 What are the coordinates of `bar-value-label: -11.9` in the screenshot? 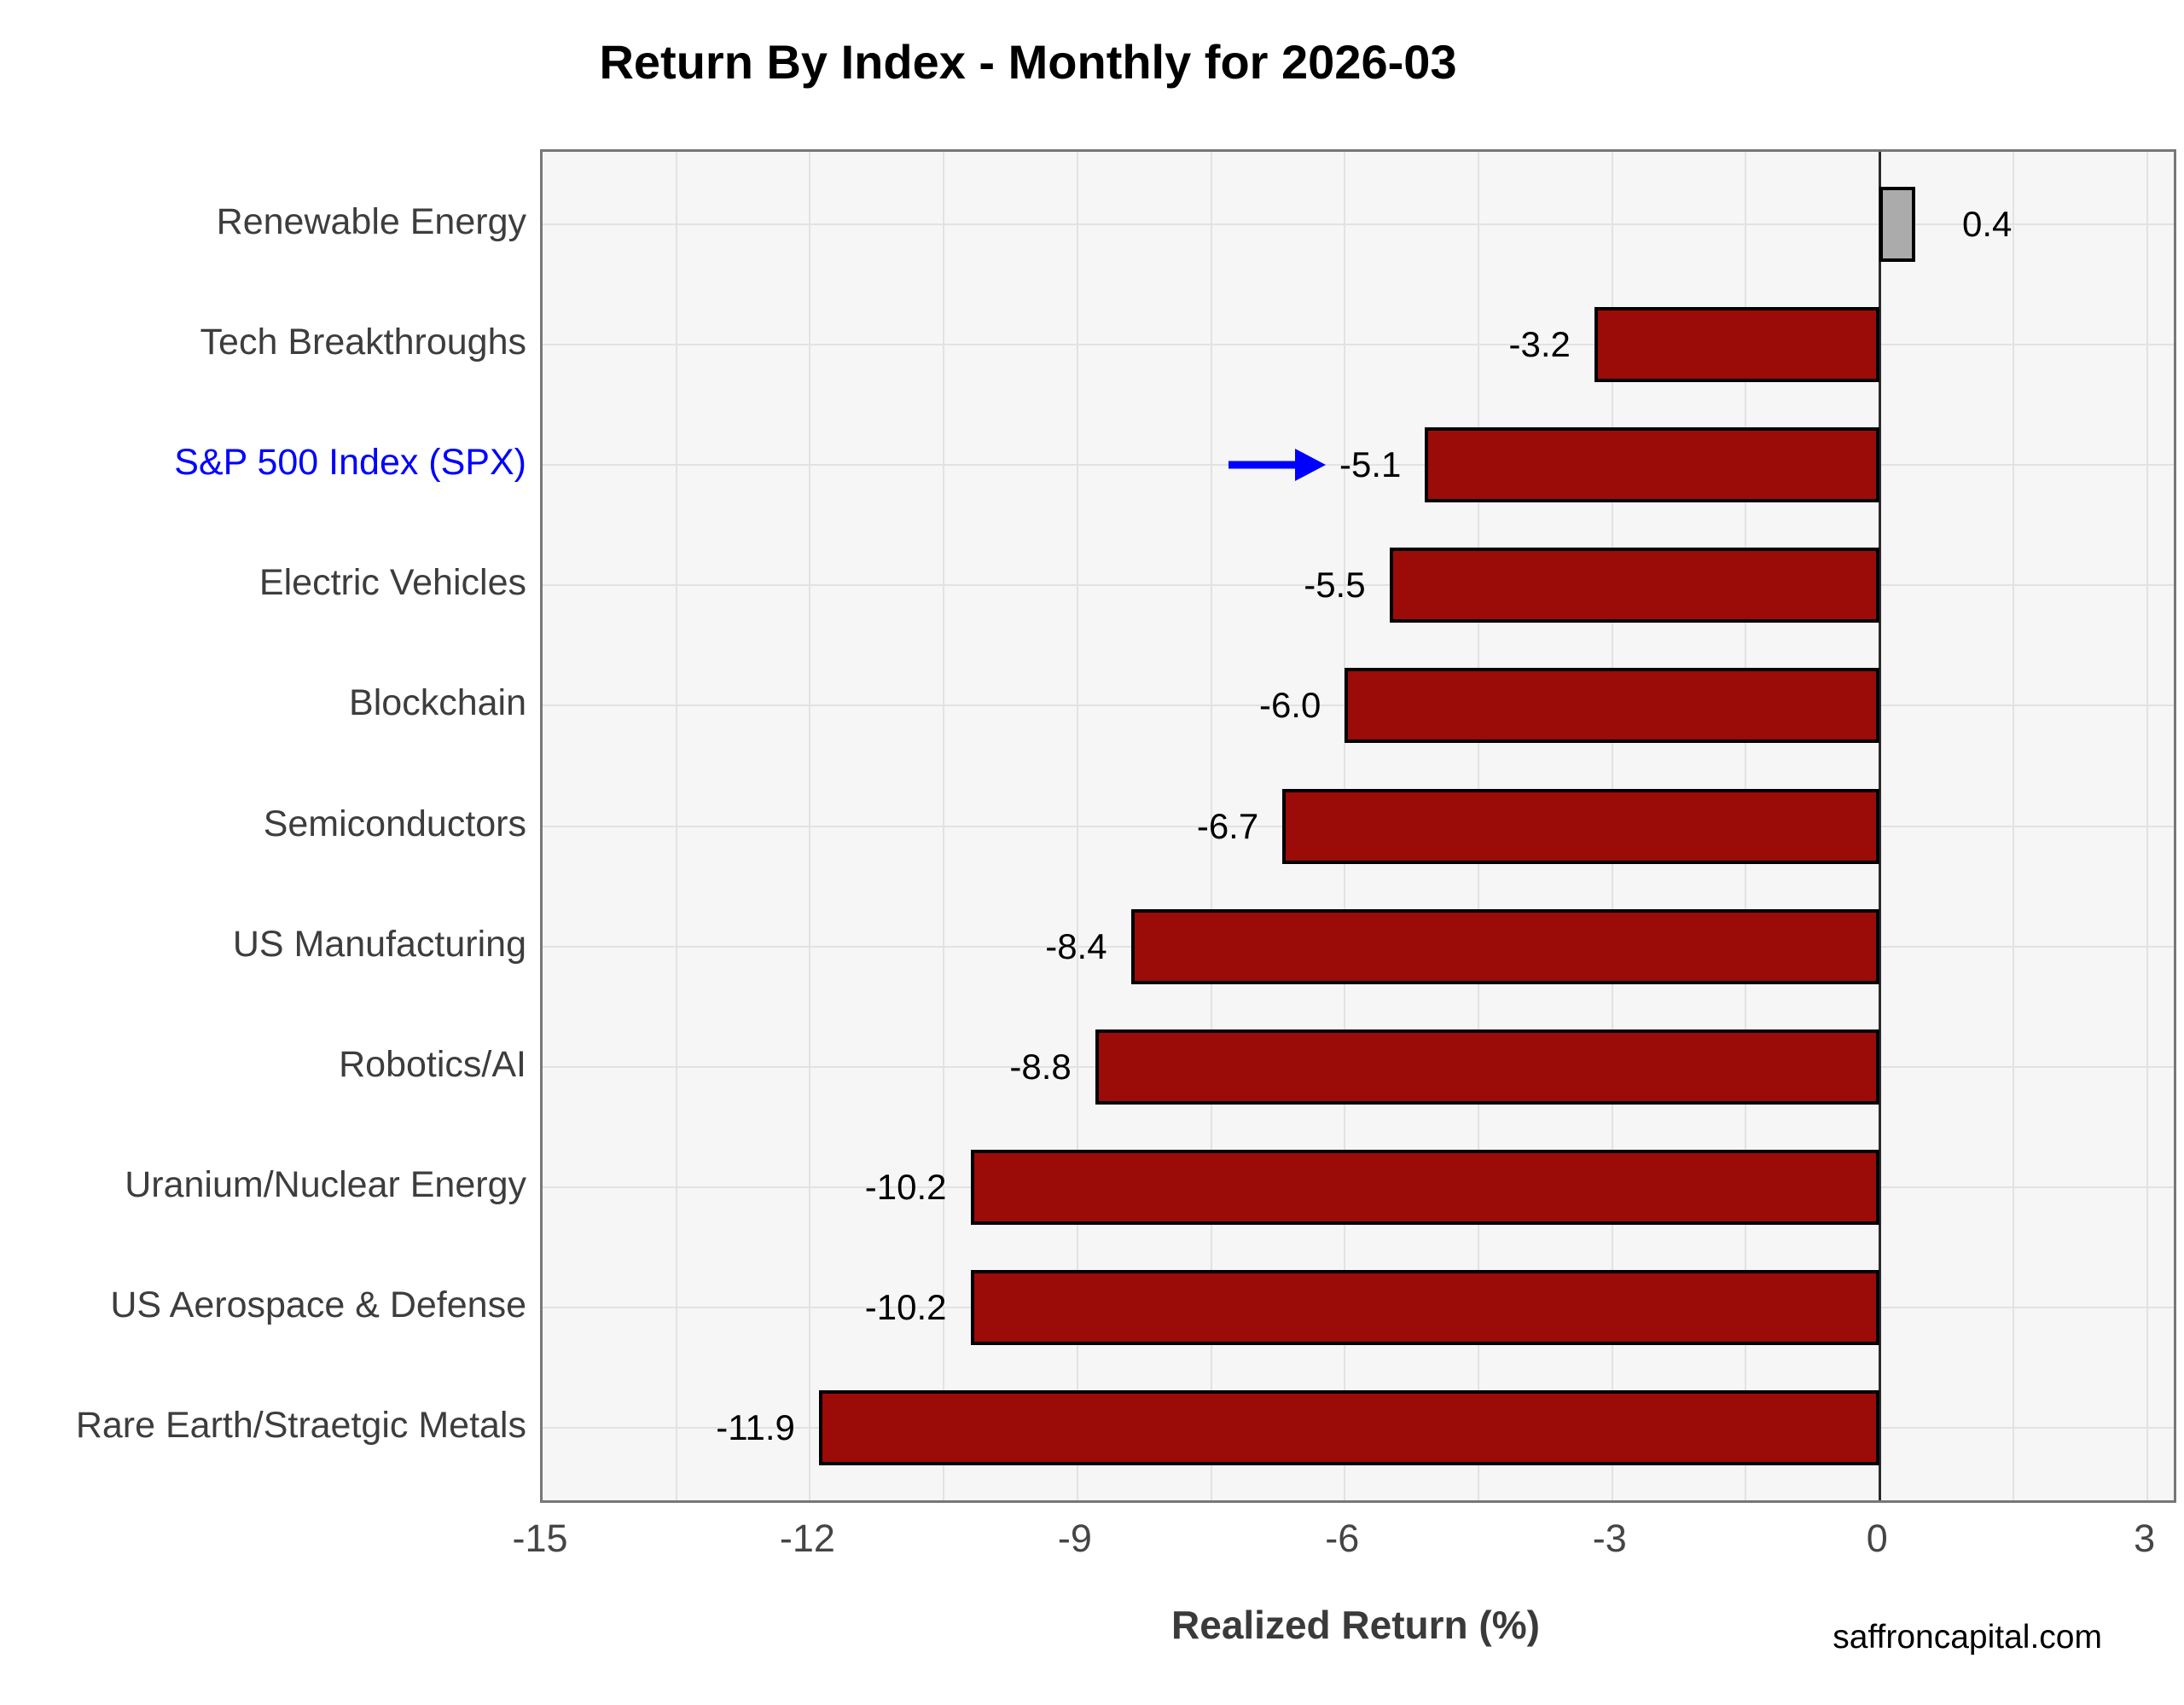 It's located at (755, 1427).